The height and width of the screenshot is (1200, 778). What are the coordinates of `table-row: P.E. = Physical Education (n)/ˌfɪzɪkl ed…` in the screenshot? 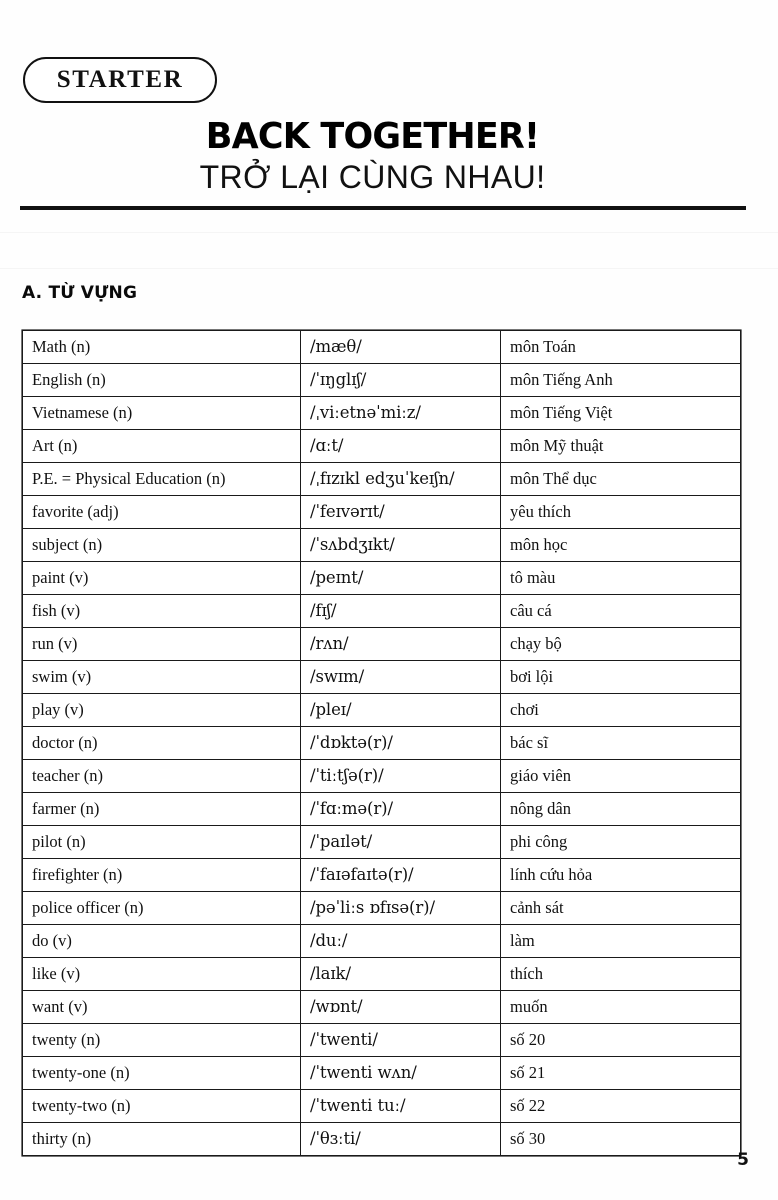 It's located at (381, 479).